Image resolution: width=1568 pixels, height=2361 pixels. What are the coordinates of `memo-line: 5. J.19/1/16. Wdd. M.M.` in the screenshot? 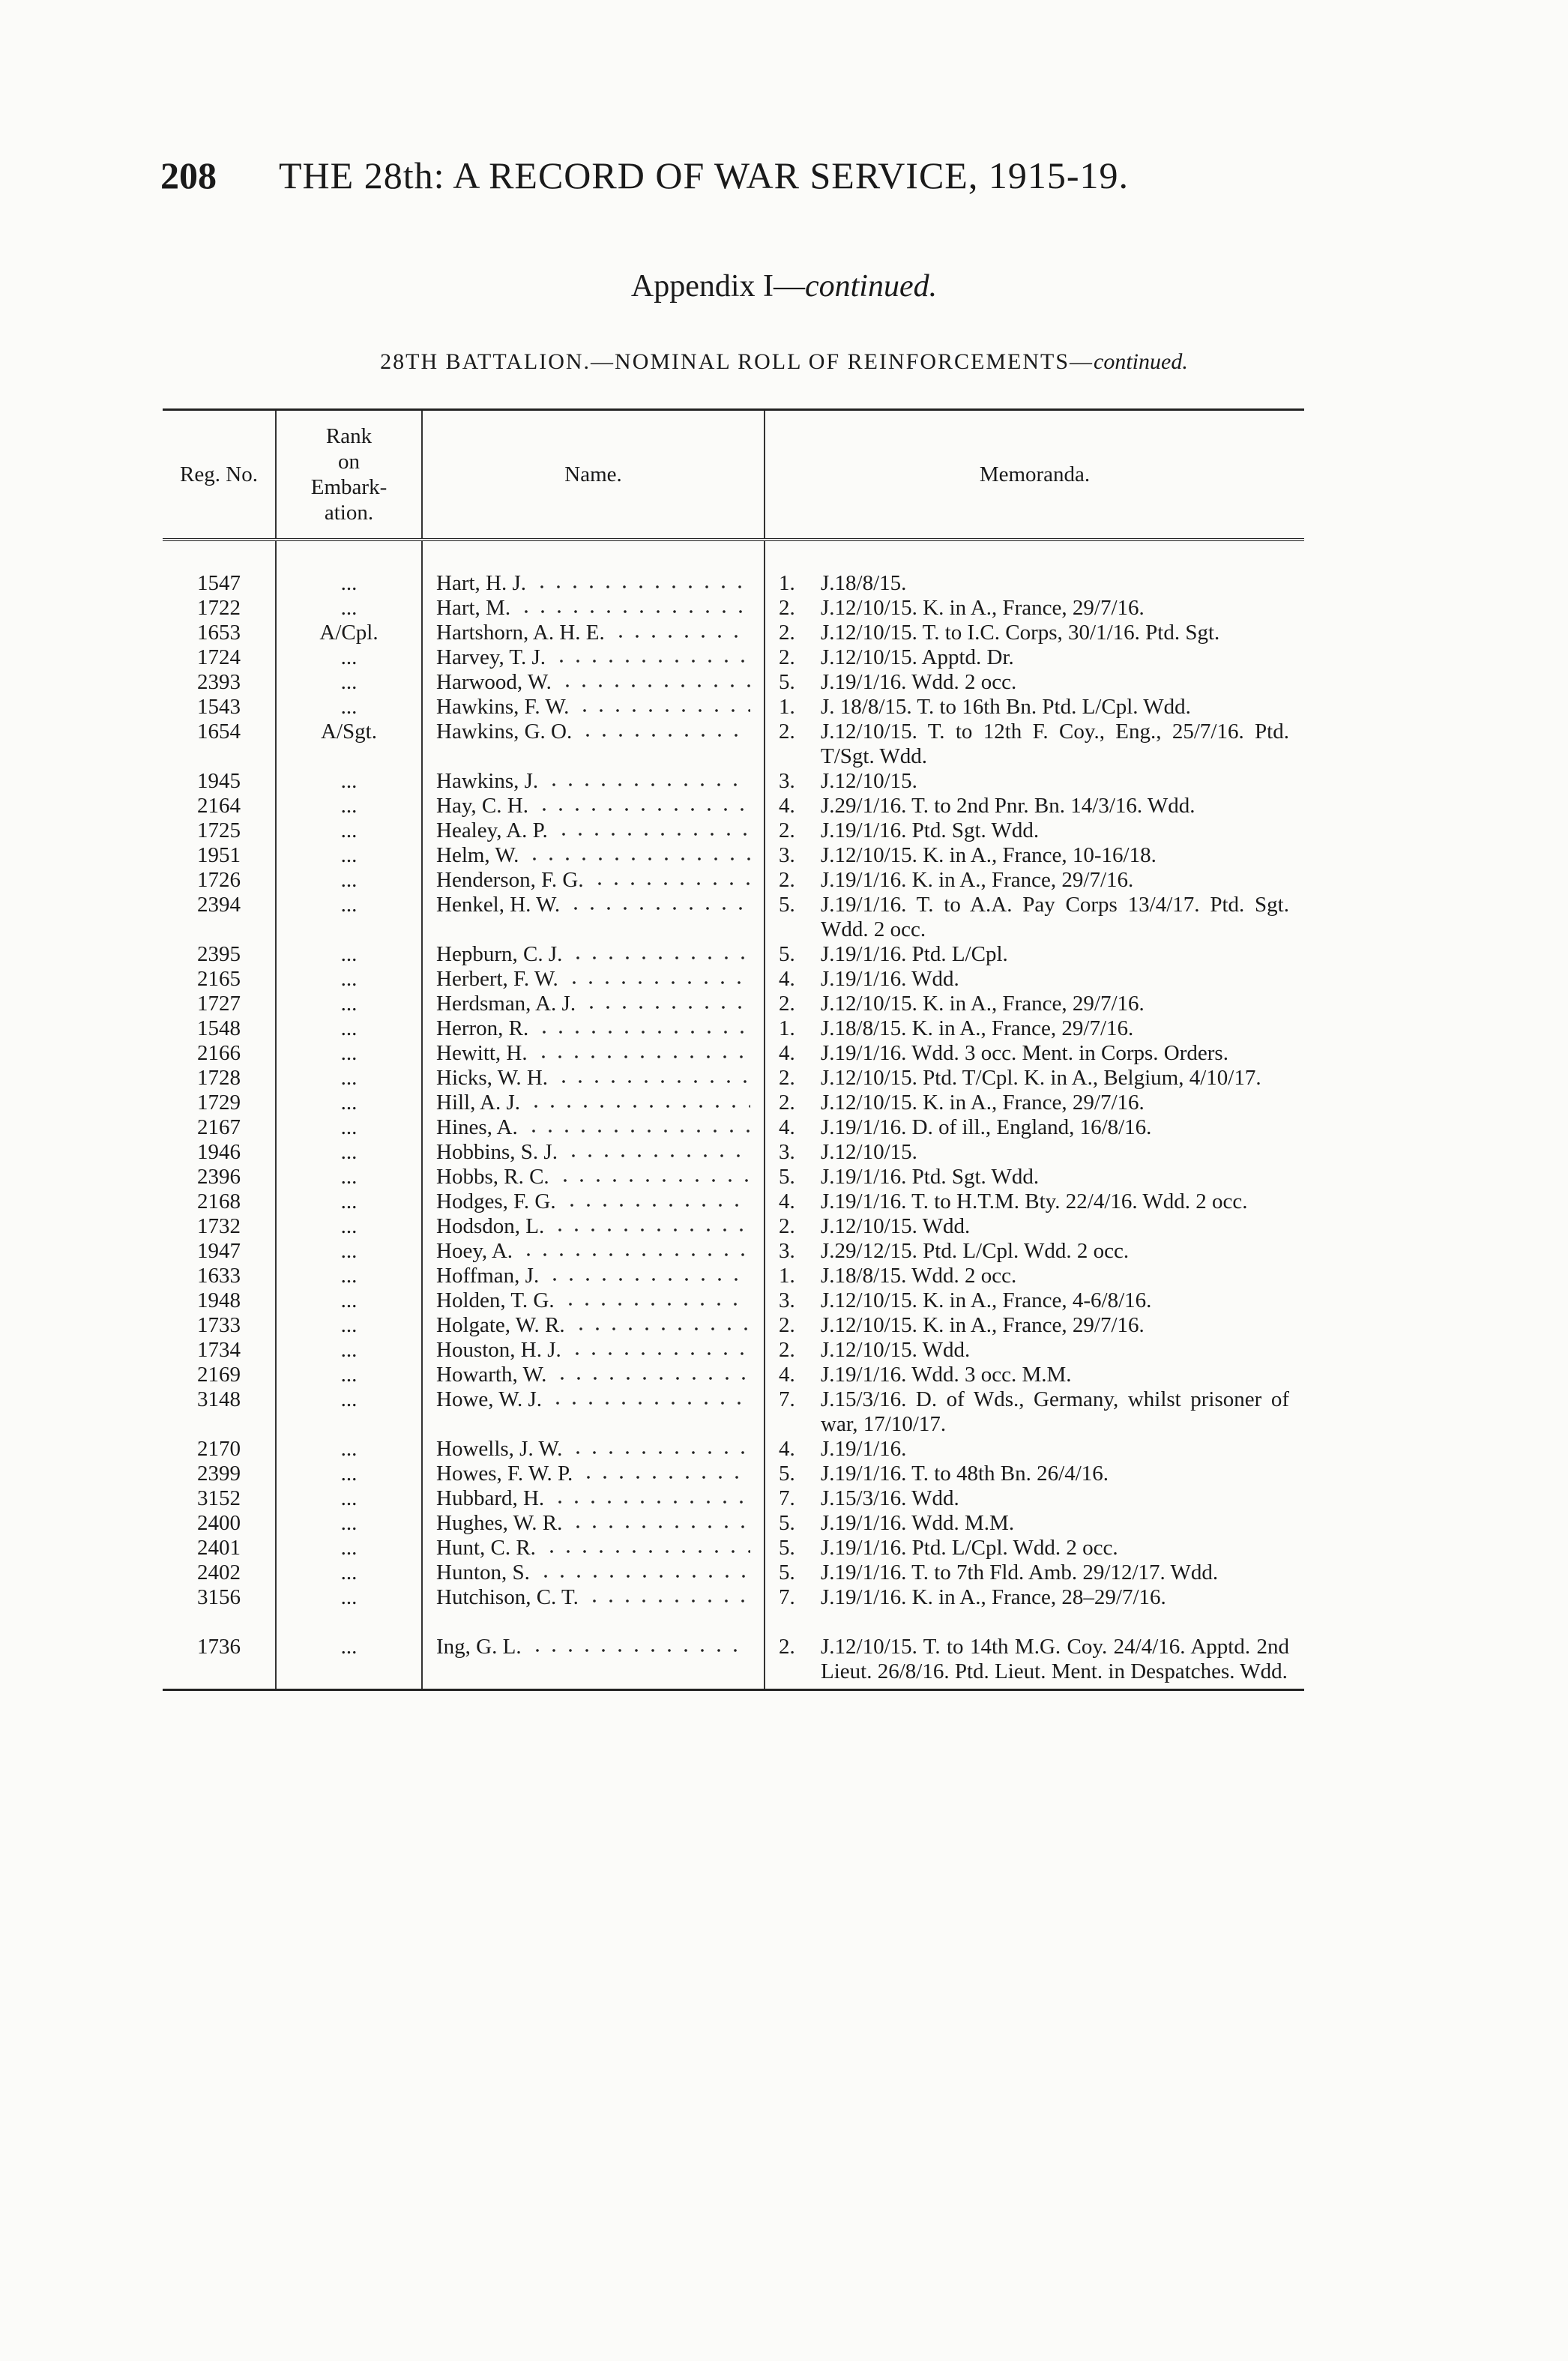 It's located at (1034, 1523).